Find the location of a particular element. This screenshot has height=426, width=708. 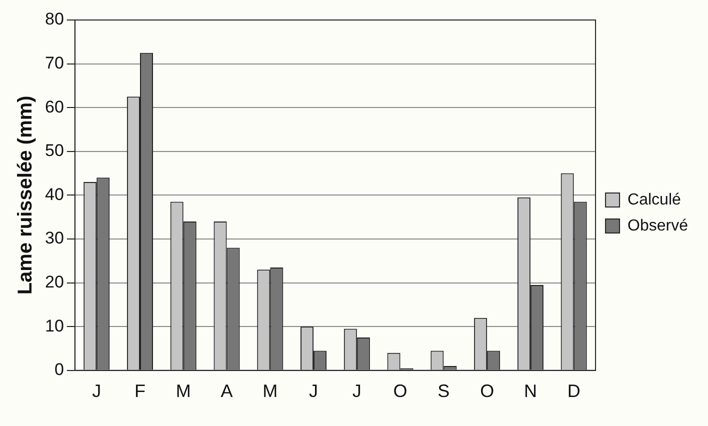

x-tick-label: N is located at coordinates (530, 391).